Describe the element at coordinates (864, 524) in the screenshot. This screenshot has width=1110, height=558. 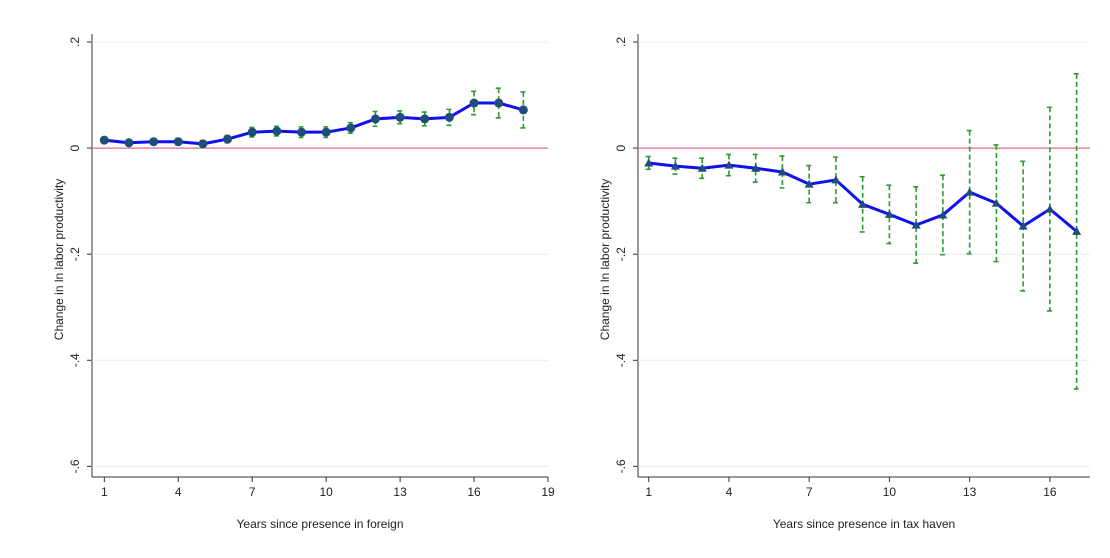
I see `x-axis-title: Years since presence in tax haven` at that location.